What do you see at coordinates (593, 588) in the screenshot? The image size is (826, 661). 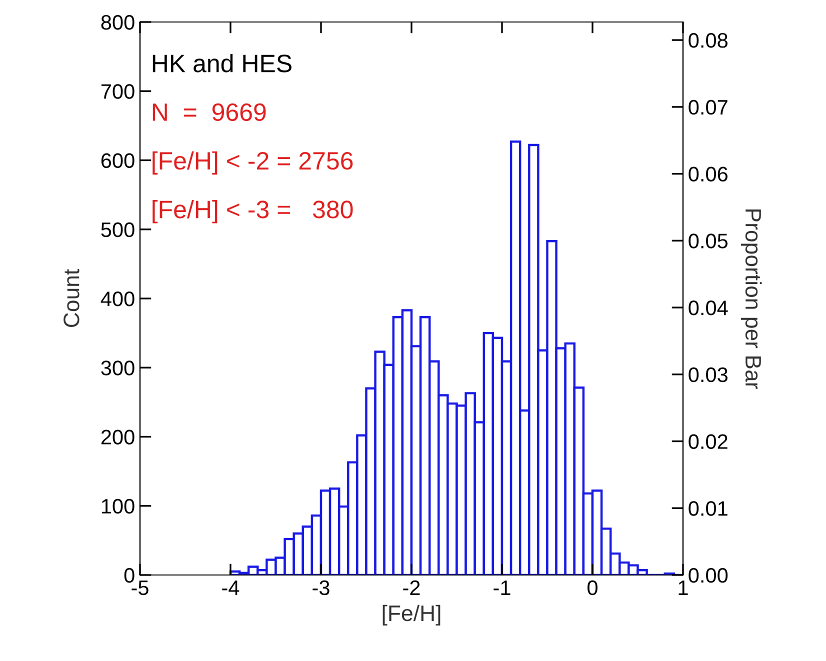 I see `x-tick-label: 0` at bounding box center [593, 588].